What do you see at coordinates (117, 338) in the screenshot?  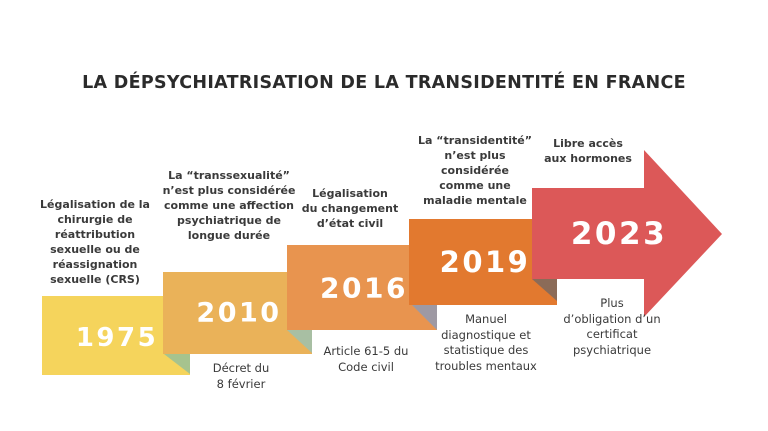 I see `year-label-1975: 1975` at bounding box center [117, 338].